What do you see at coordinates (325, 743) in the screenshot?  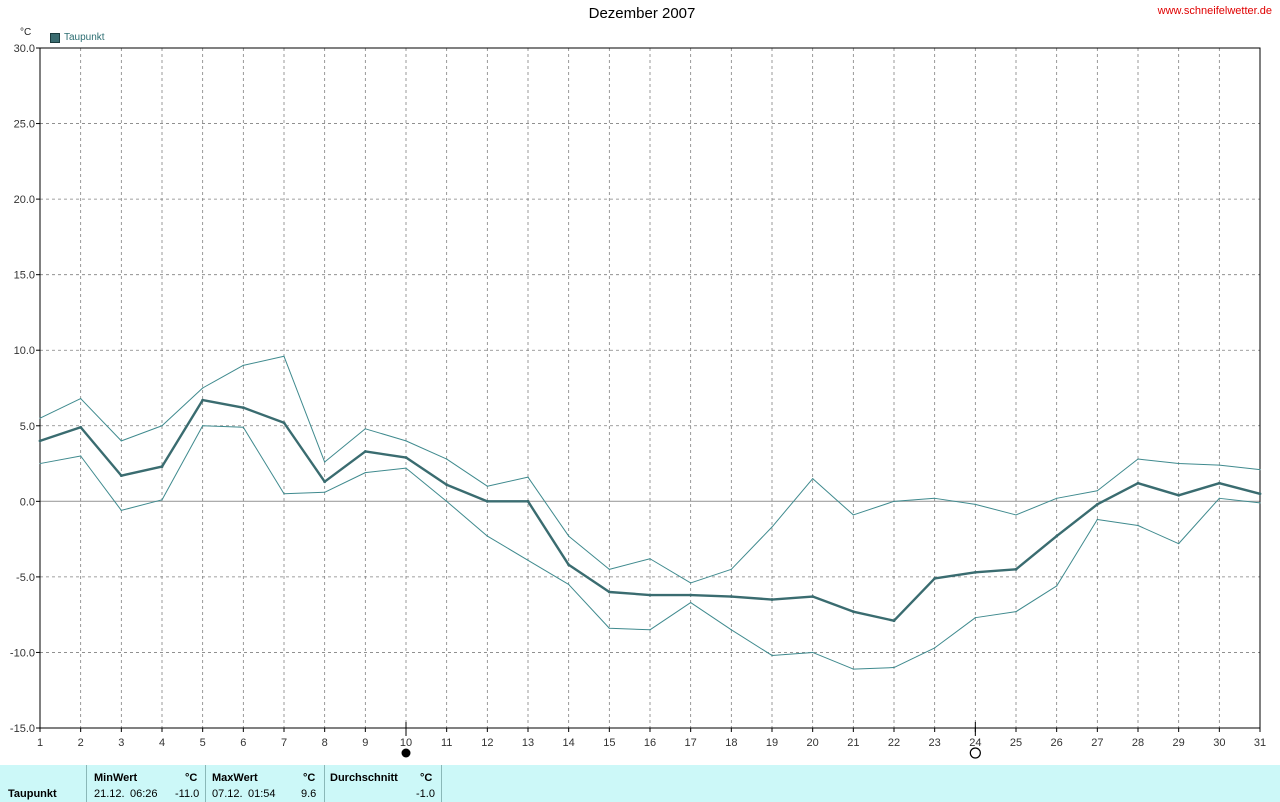 I see `x-tick-label: 8` at bounding box center [325, 743].